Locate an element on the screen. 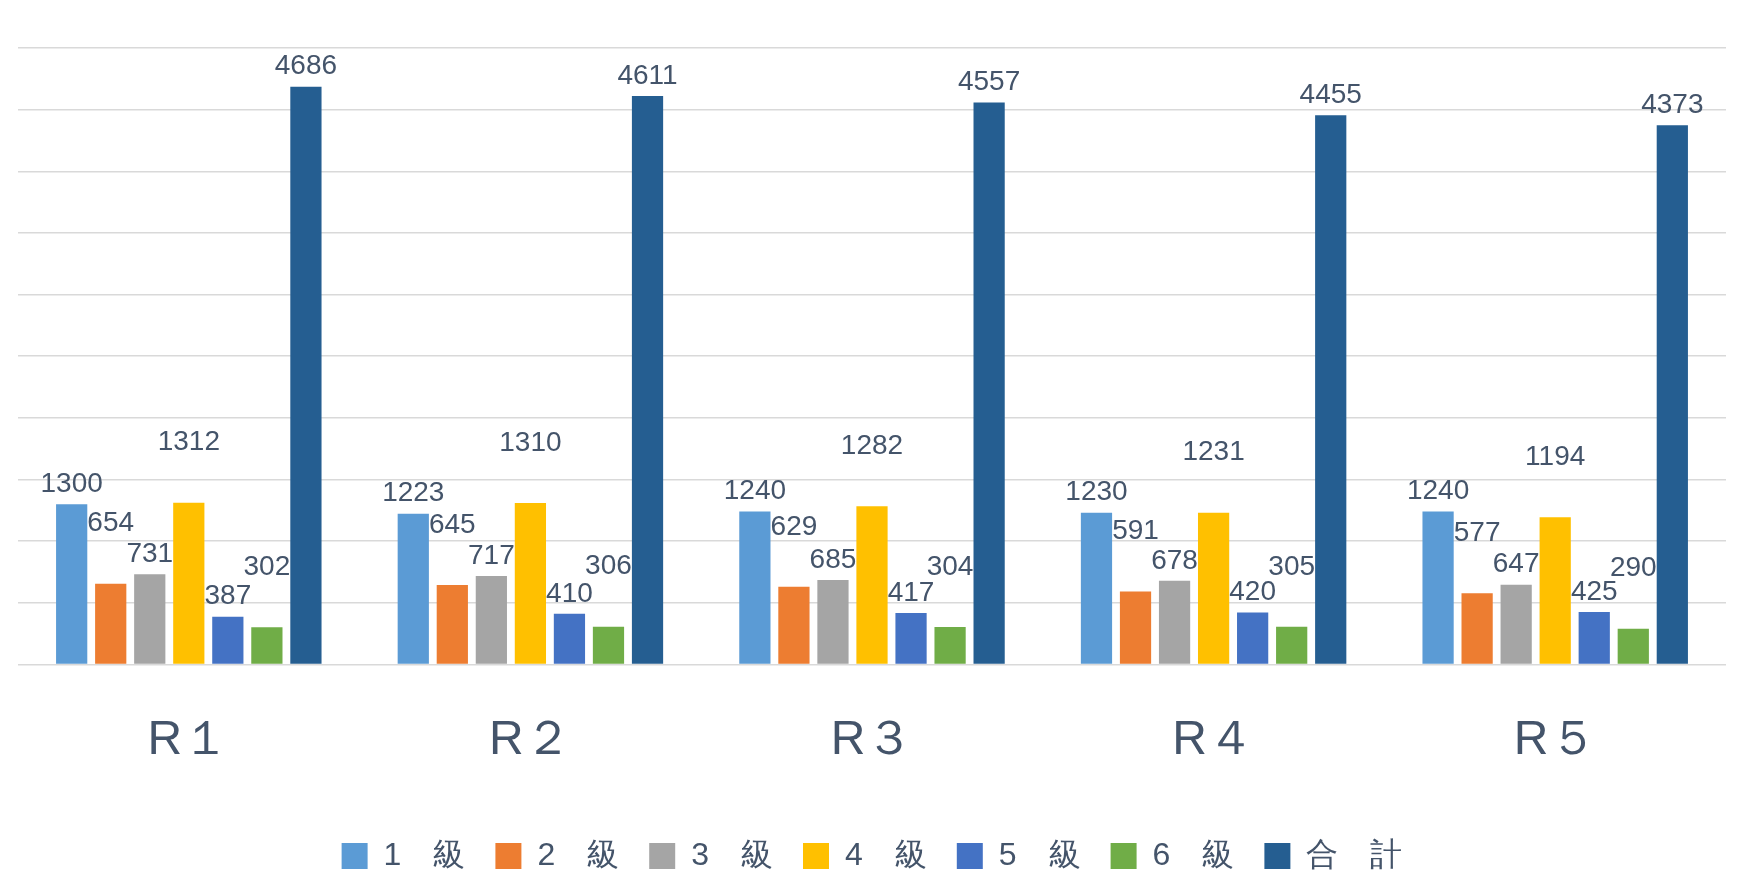 The width and height of the screenshot is (1744, 890). data-label: 387 is located at coordinates (228, 595).